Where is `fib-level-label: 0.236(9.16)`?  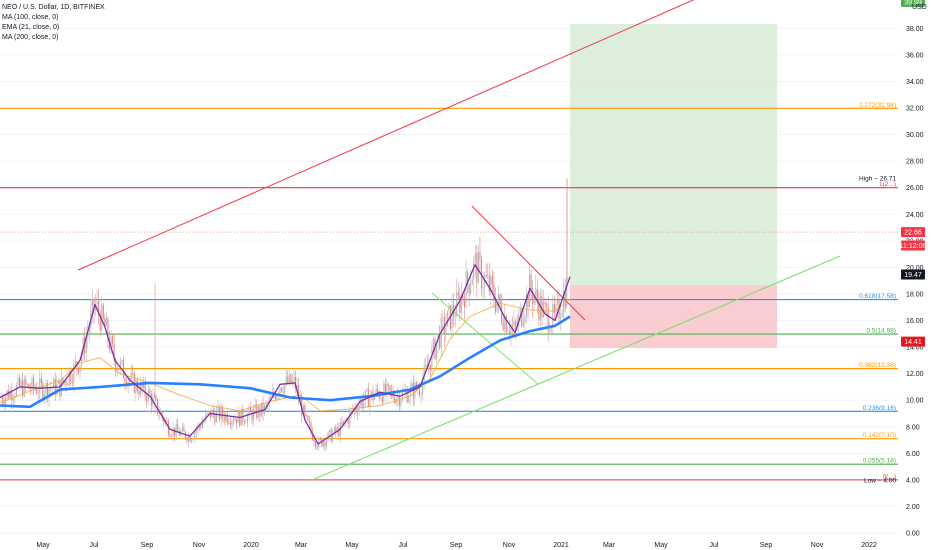
fib-level-label: 0.236(9.16) is located at coordinates (879, 408).